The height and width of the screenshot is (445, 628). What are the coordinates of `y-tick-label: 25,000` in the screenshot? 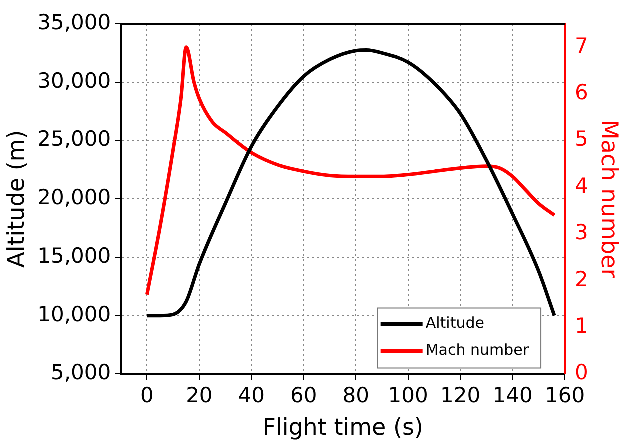 It's located at (75, 139).